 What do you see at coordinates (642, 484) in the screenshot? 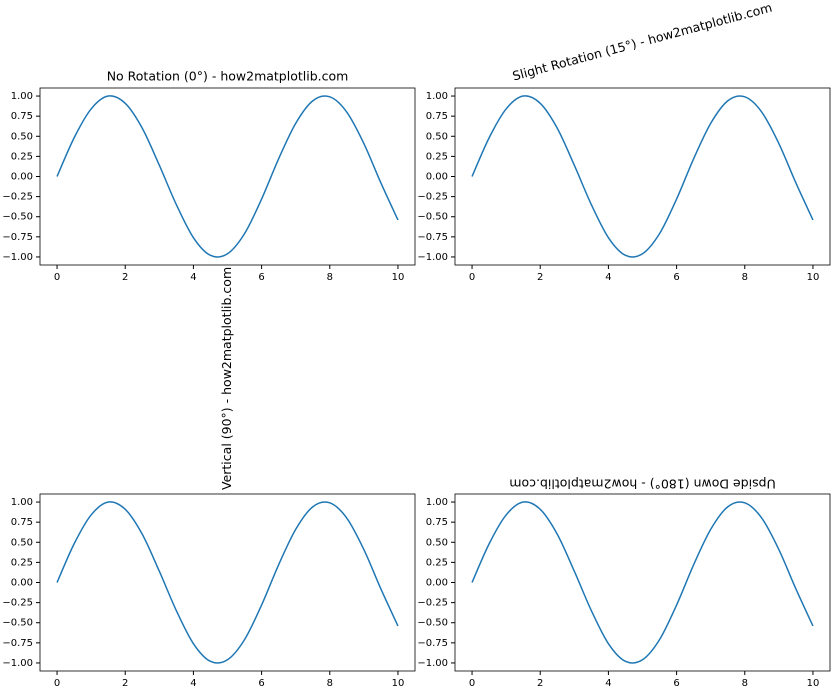
I see `subplot-title: Upside Down (180°) - how2matplotlib.com` at bounding box center [642, 484].